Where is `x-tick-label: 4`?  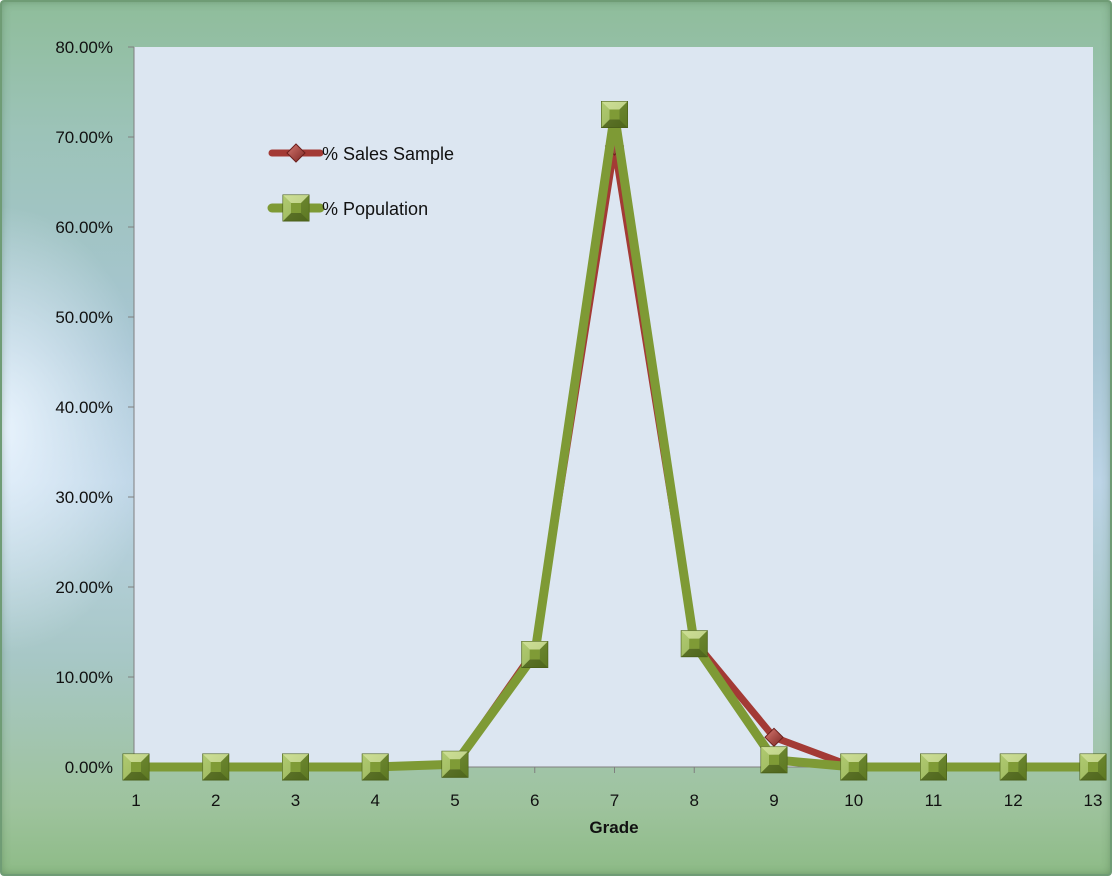 x-tick-label: 4 is located at coordinates (375, 800).